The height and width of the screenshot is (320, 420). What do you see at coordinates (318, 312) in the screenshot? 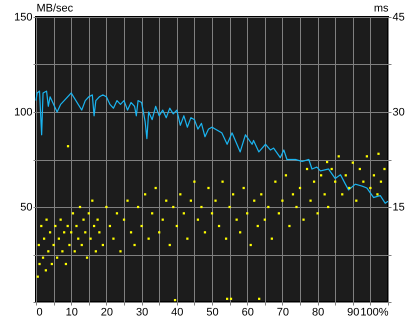
I see `x-tick-label: 80` at bounding box center [318, 312].